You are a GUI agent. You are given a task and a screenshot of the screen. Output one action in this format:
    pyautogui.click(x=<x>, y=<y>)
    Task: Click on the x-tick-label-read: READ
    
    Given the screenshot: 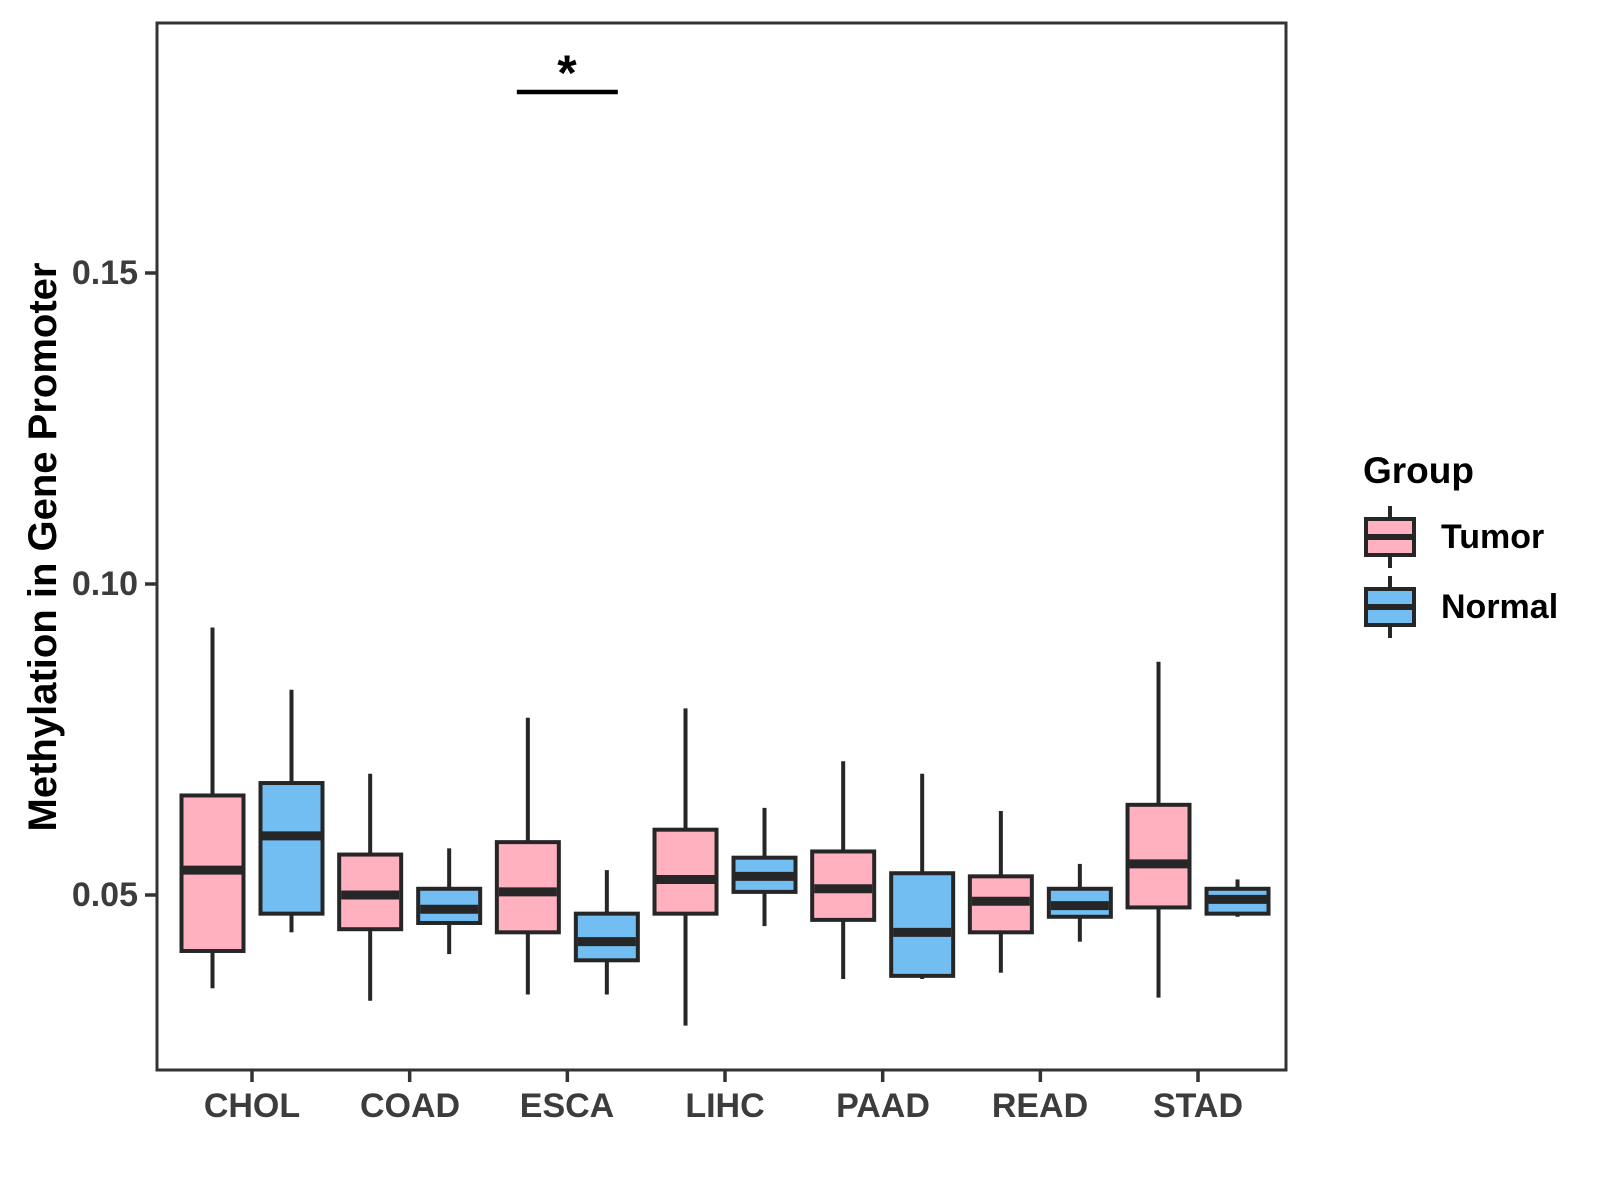 What is the action you would take?
    pyautogui.click(x=1040, y=1106)
    